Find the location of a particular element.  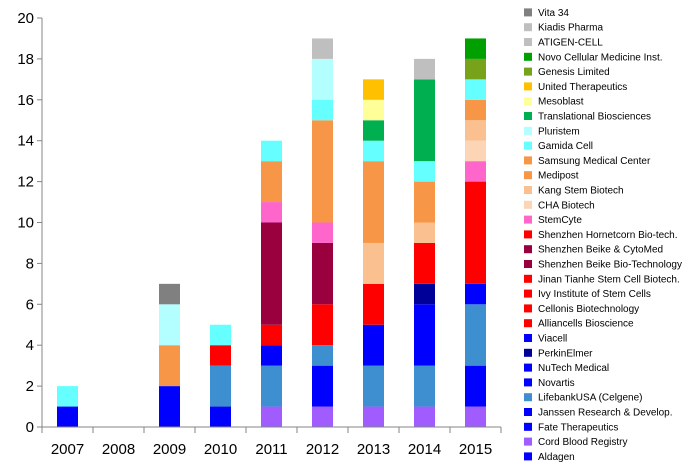

y-tick-label: 6 is located at coordinates (30, 304).